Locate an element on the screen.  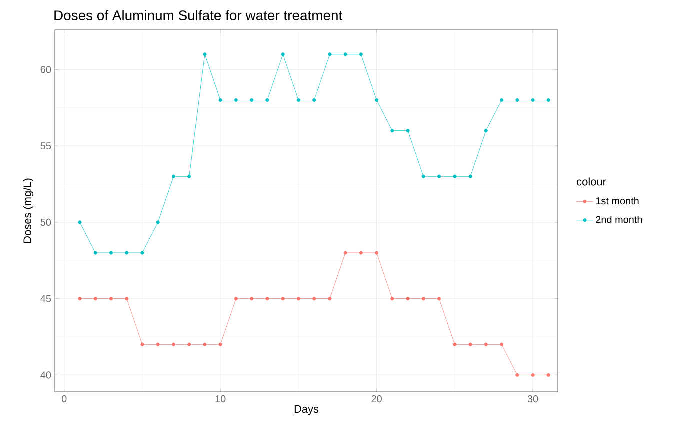
y-tick-label: 60 is located at coordinates (46, 70).